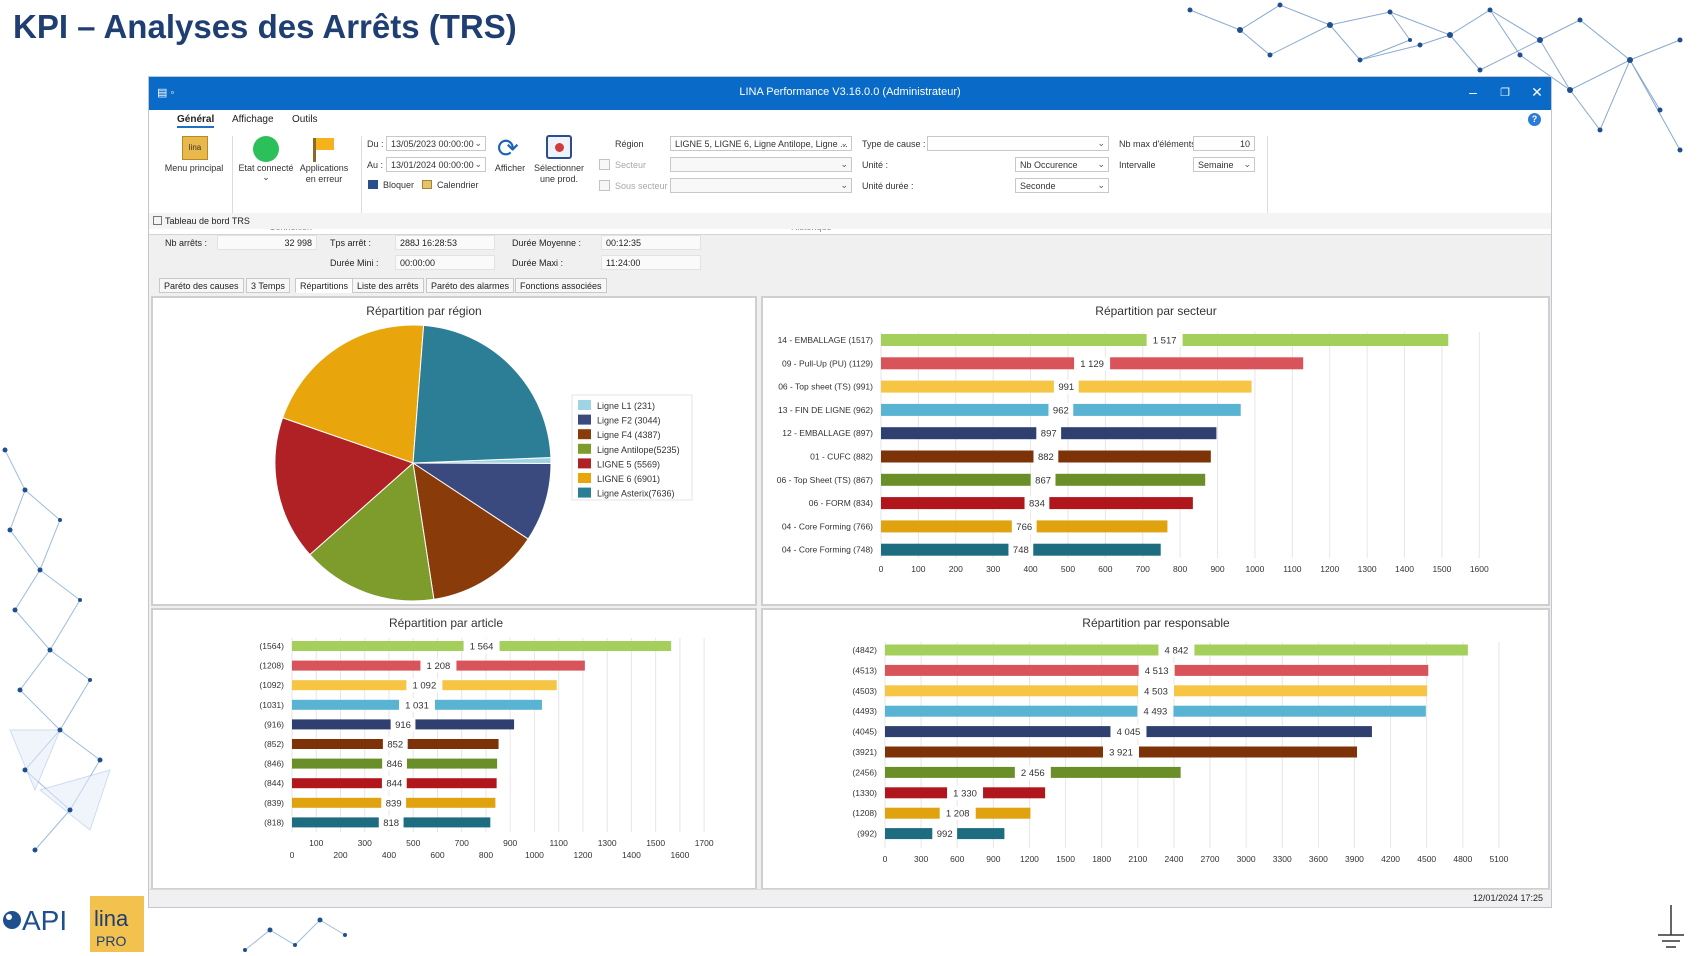 This screenshot has width=1700, height=956. What do you see at coordinates (253, 119) in the screenshot?
I see `tab-affichage: Affichage` at bounding box center [253, 119].